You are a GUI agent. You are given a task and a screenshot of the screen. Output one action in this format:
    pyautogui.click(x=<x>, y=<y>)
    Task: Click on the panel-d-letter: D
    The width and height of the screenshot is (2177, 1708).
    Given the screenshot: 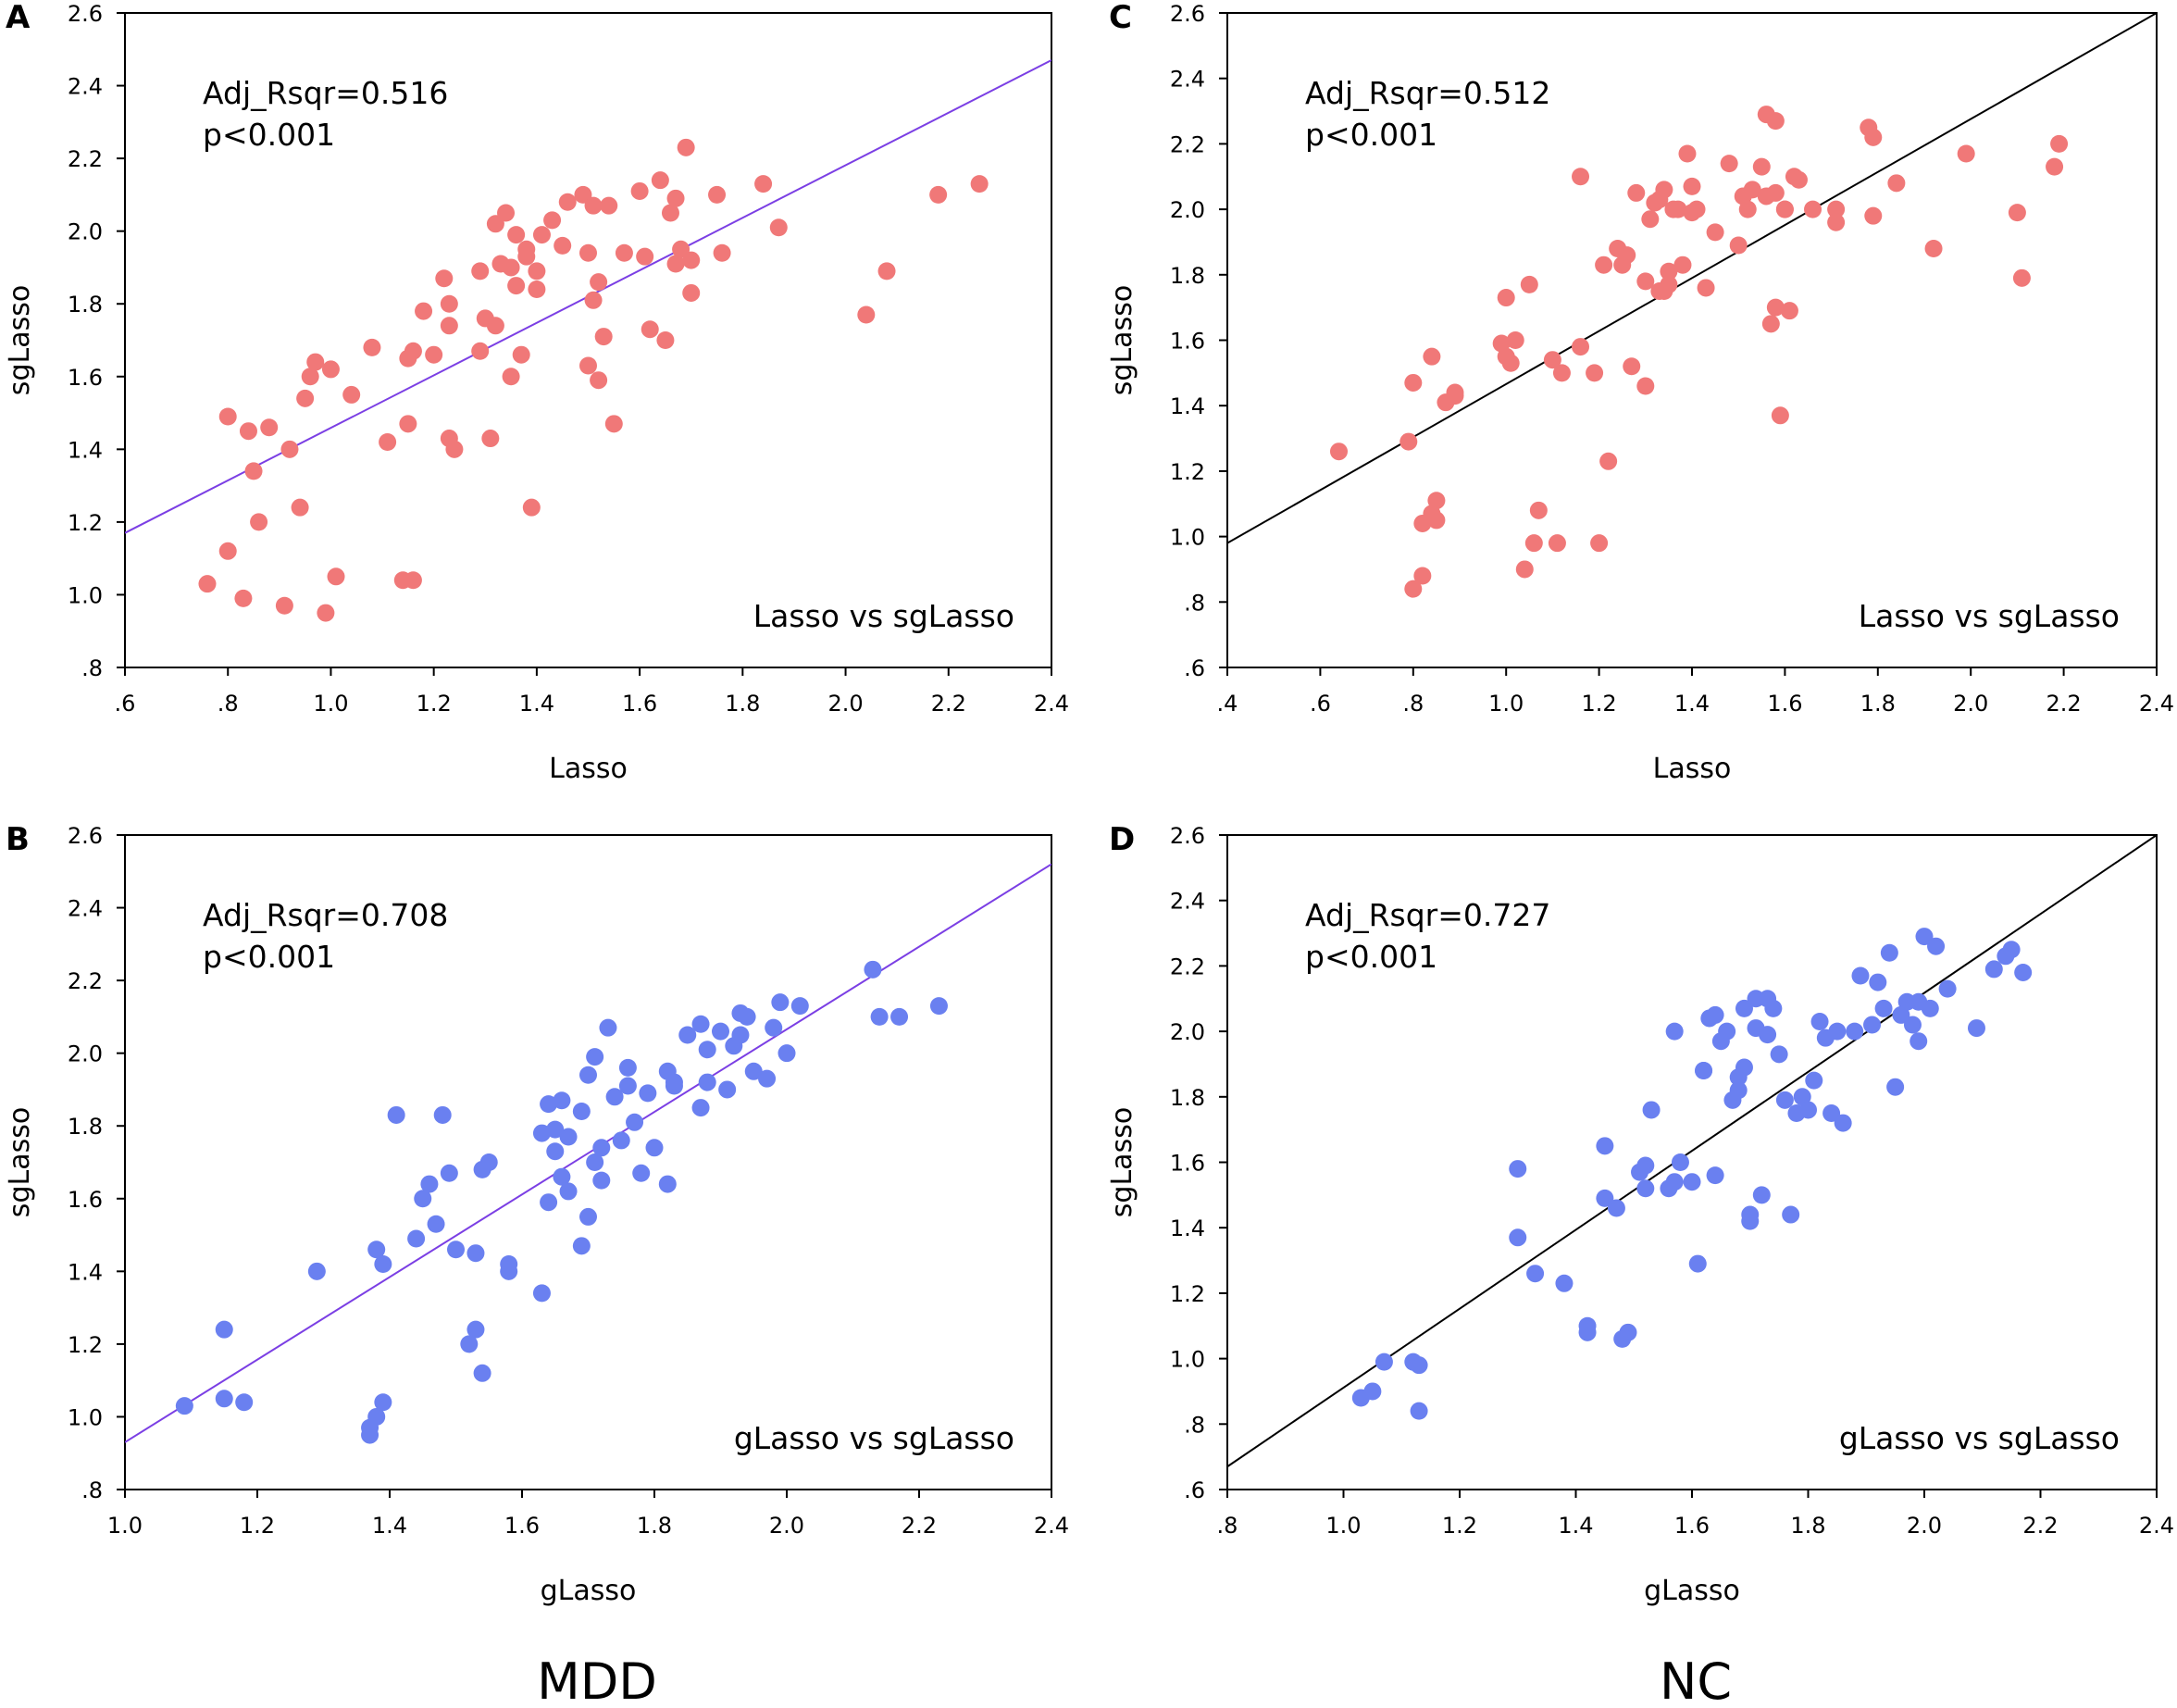 What is the action you would take?
    pyautogui.click(x=1122, y=839)
    